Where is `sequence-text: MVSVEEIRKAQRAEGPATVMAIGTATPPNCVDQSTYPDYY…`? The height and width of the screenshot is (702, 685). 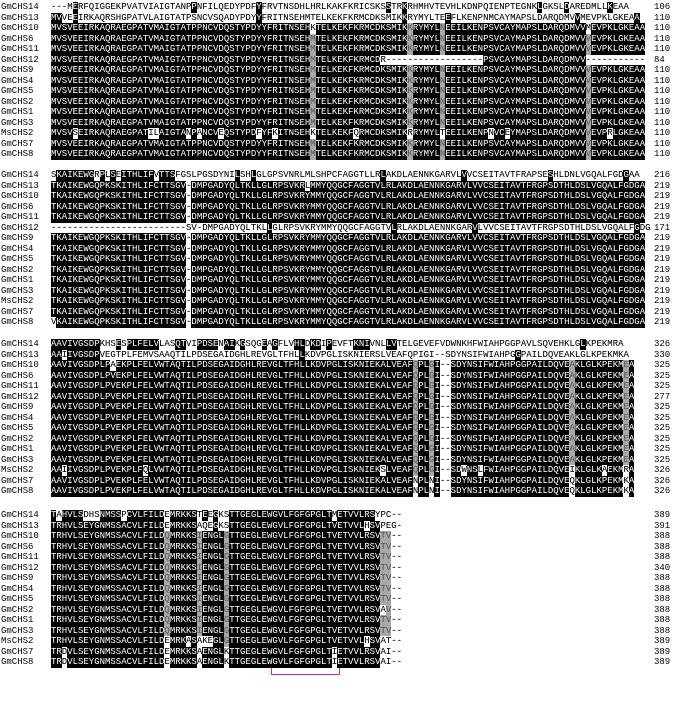 sequence-text: MVSVEEIRKAQRAEGPATVMAIGTATPPNCVDQSTYPDYY… is located at coordinates (348, 28).